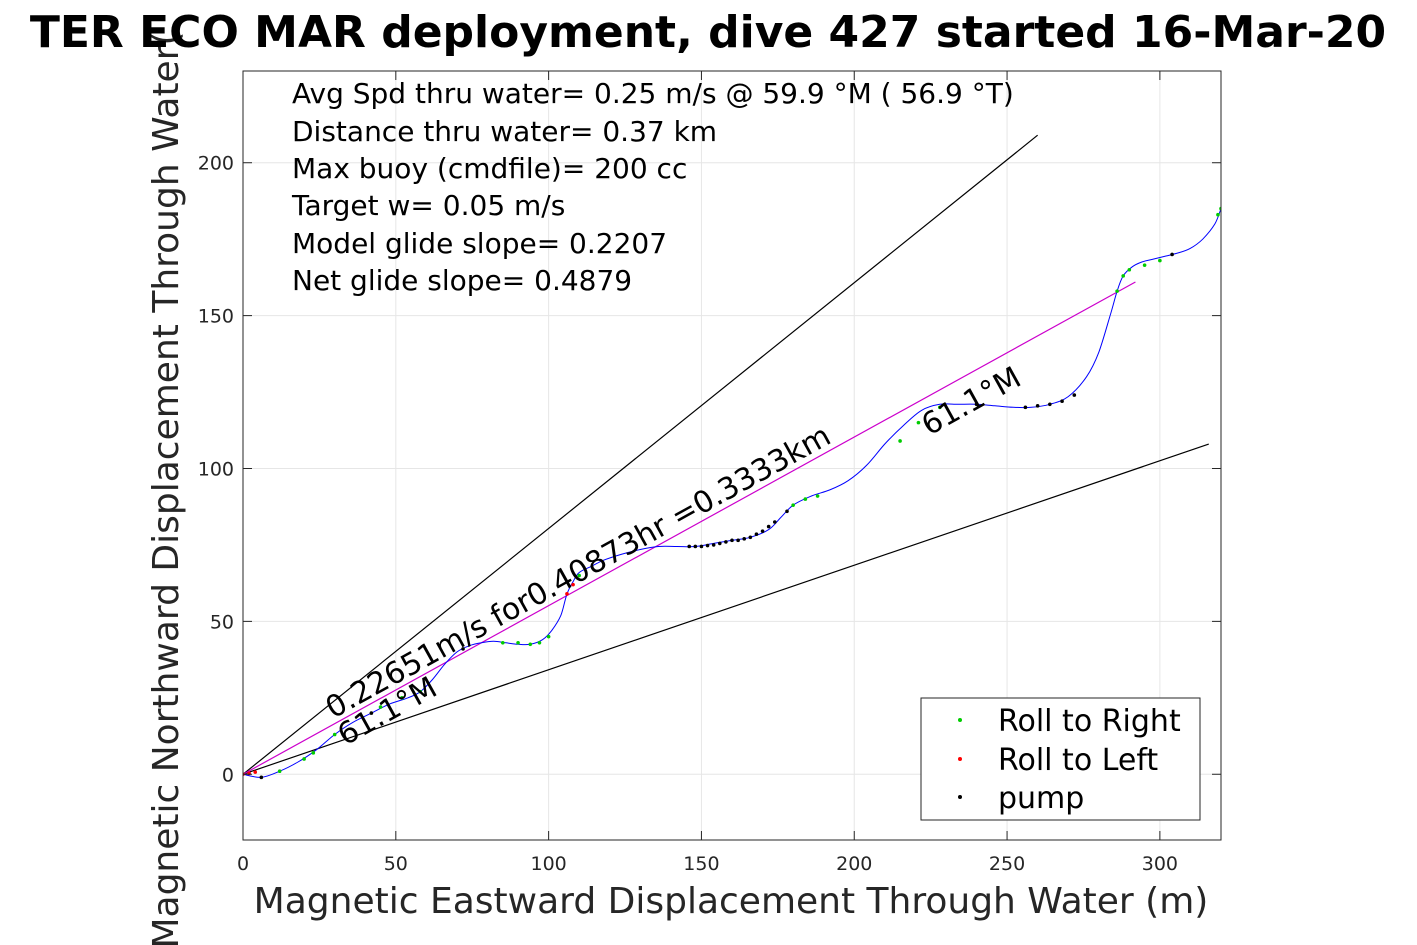 The width and height of the screenshot is (1417, 945). I want to click on stat-line-model-glide: Model glide slope= 0.2207, so click(479, 243).